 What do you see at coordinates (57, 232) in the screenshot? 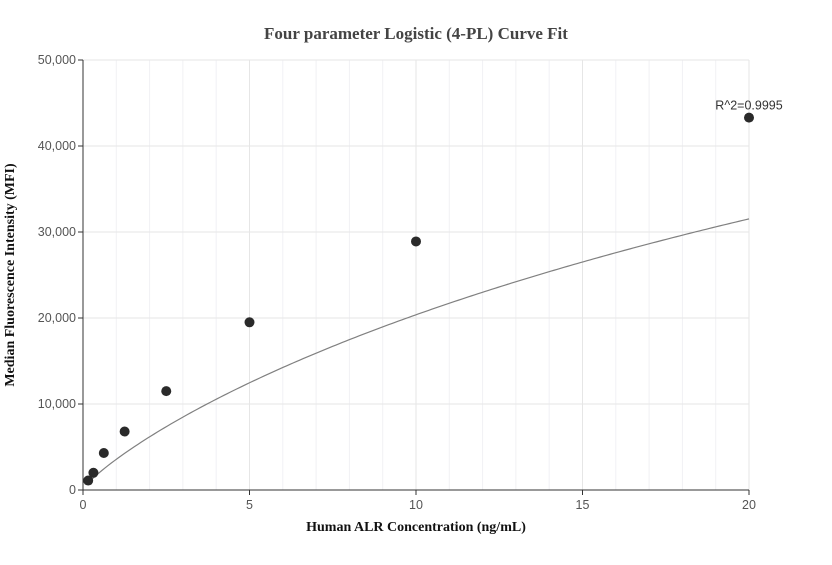
I see `y-tick-label: 30,000` at bounding box center [57, 232].